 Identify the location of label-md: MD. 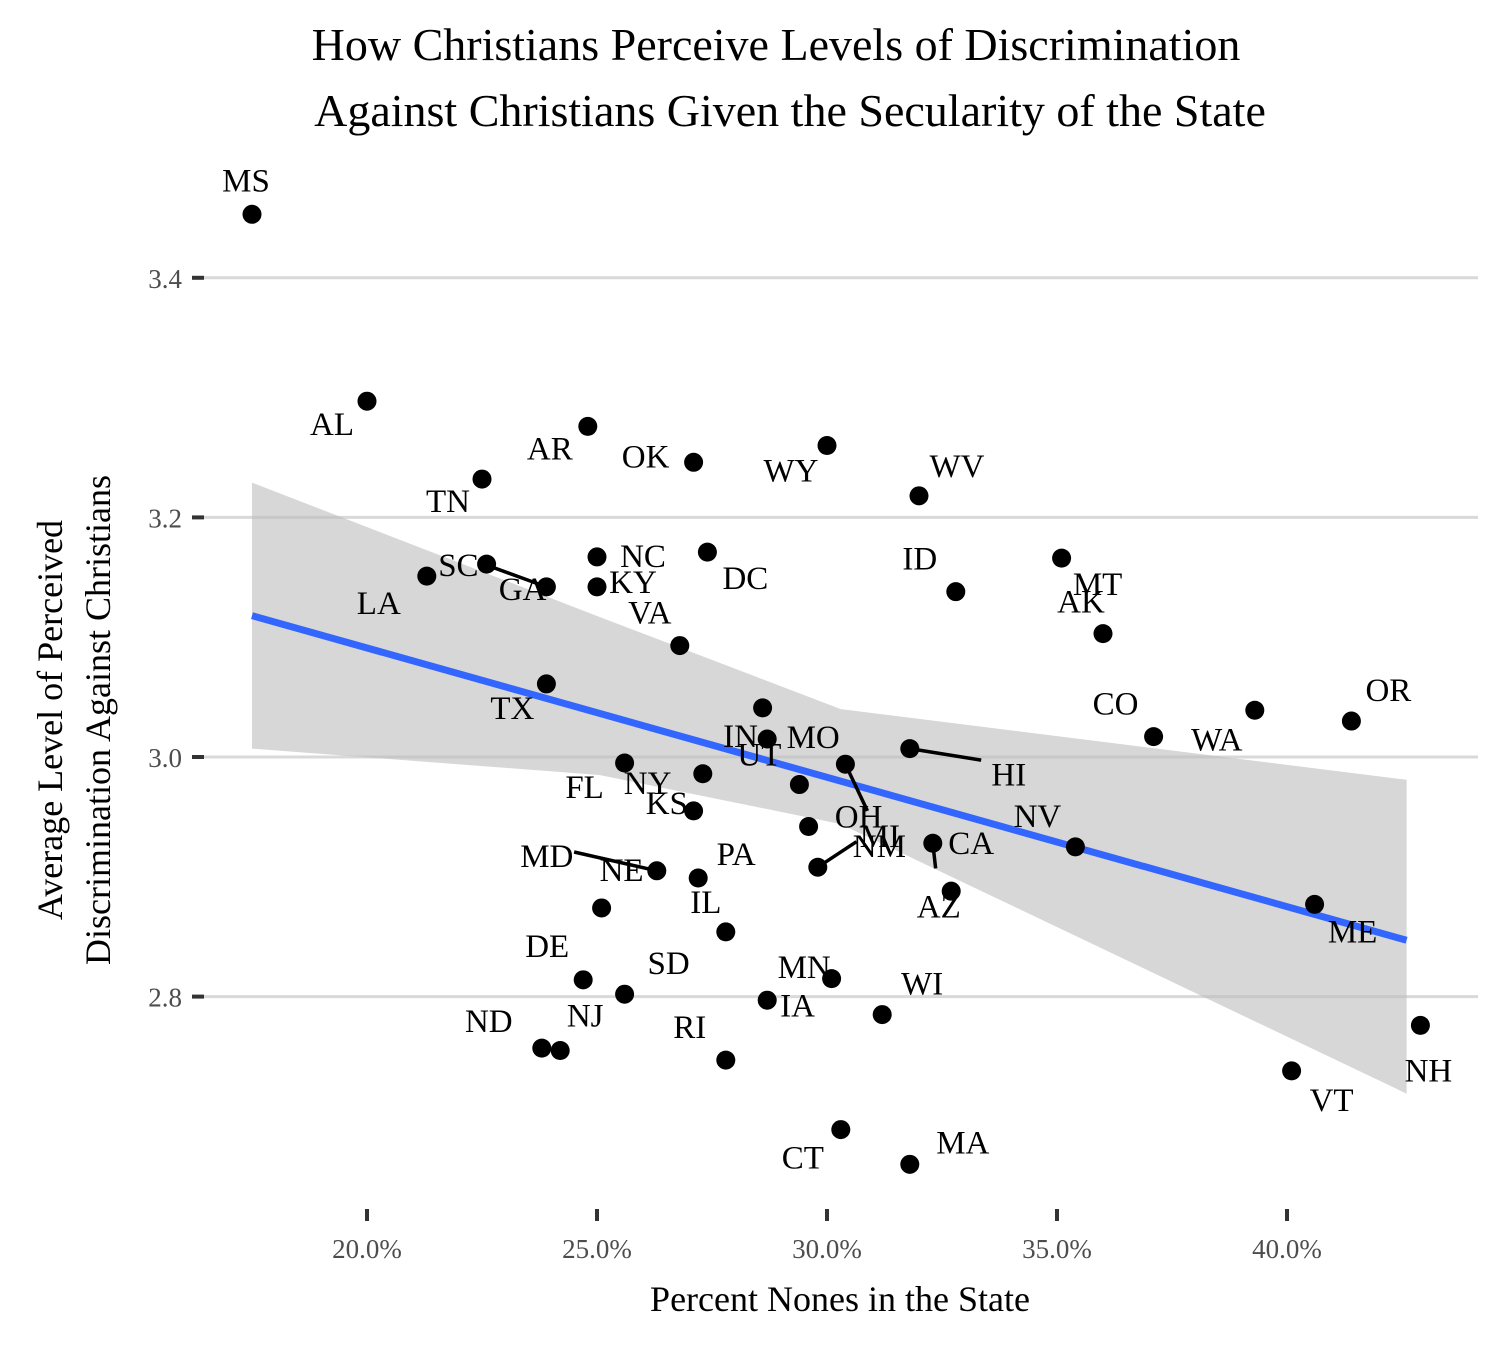
(546, 857).